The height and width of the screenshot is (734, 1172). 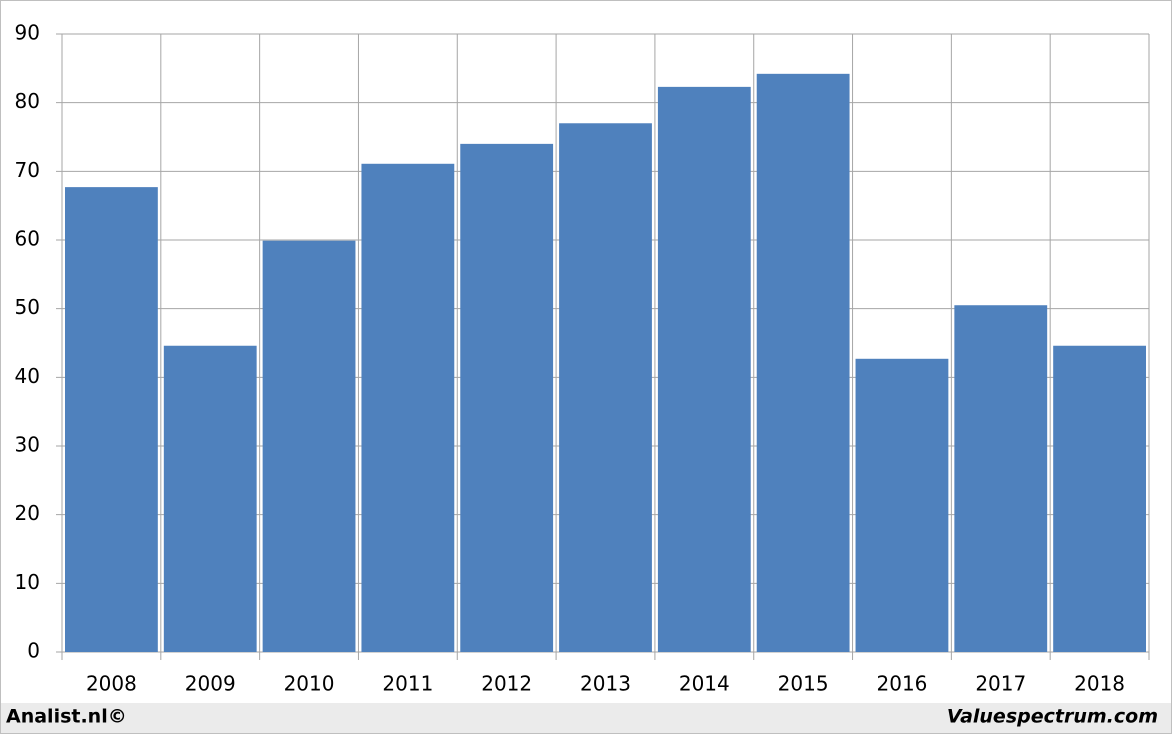 What do you see at coordinates (27, 101) in the screenshot?
I see `y-tick-label: 80` at bounding box center [27, 101].